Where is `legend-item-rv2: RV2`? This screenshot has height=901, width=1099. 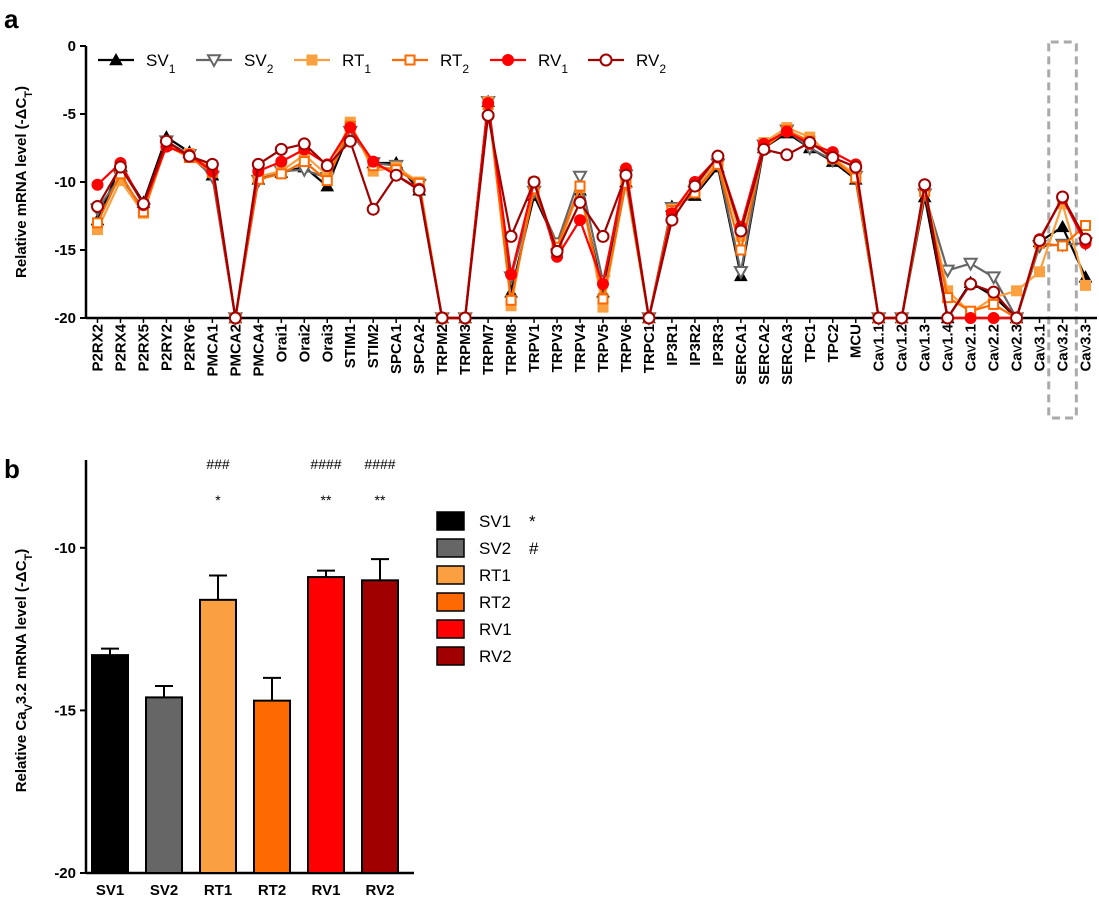 legend-item-rv2: RV2 is located at coordinates (627, 63).